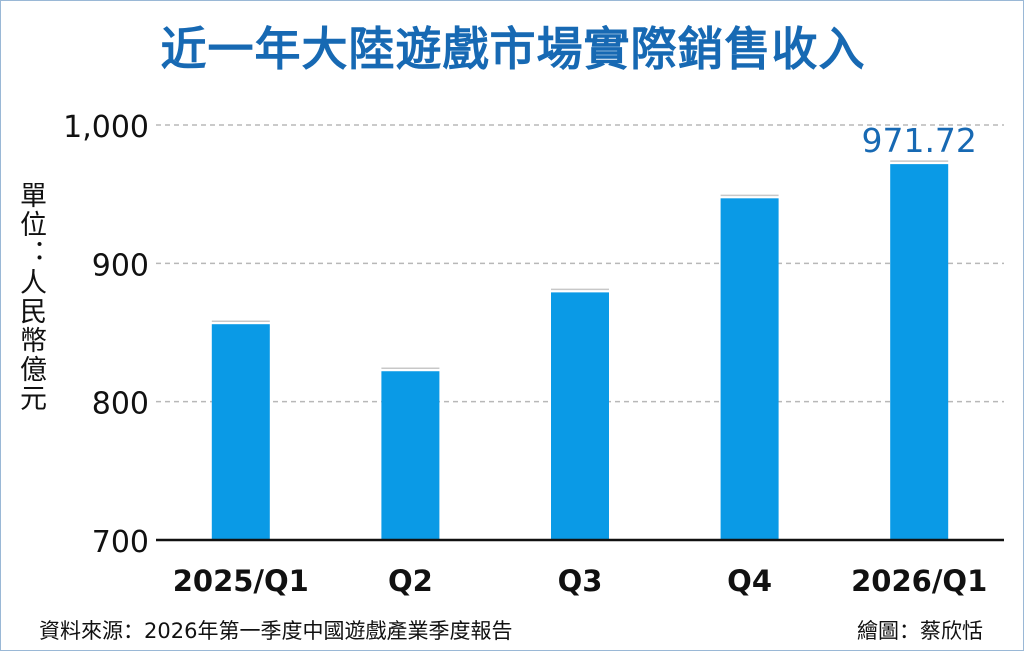 The image size is (1024, 651). I want to click on y-tick-label: 900, so click(120, 265).